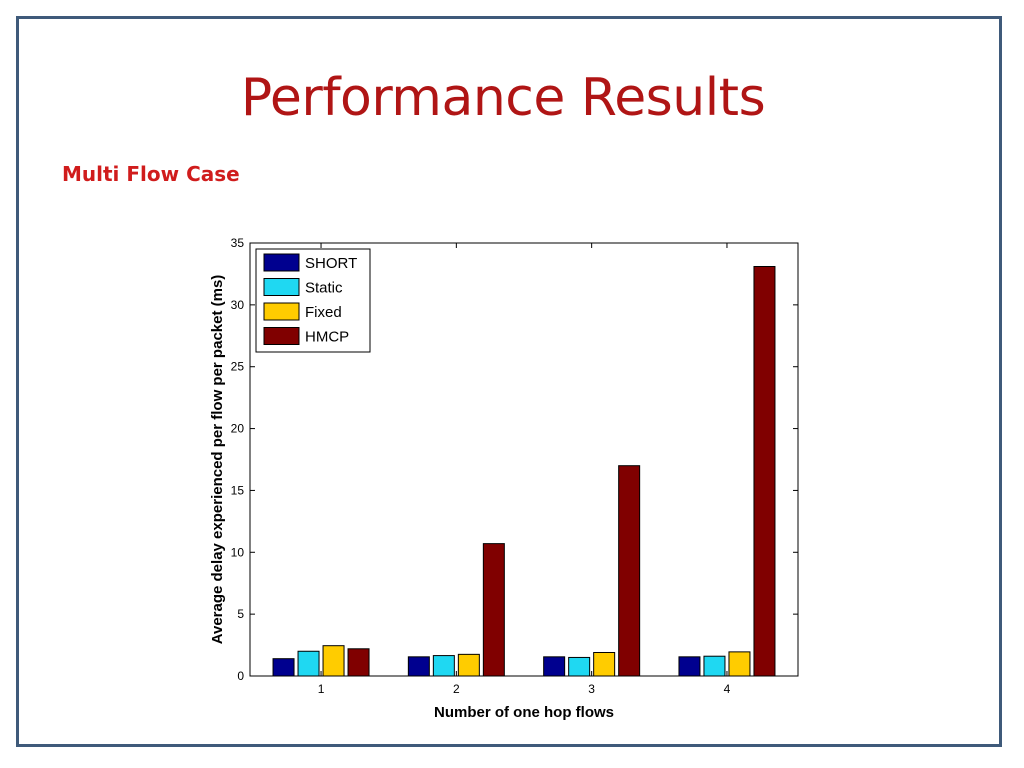 The image size is (1024, 768). I want to click on legend-label-static: Static, so click(324, 288).